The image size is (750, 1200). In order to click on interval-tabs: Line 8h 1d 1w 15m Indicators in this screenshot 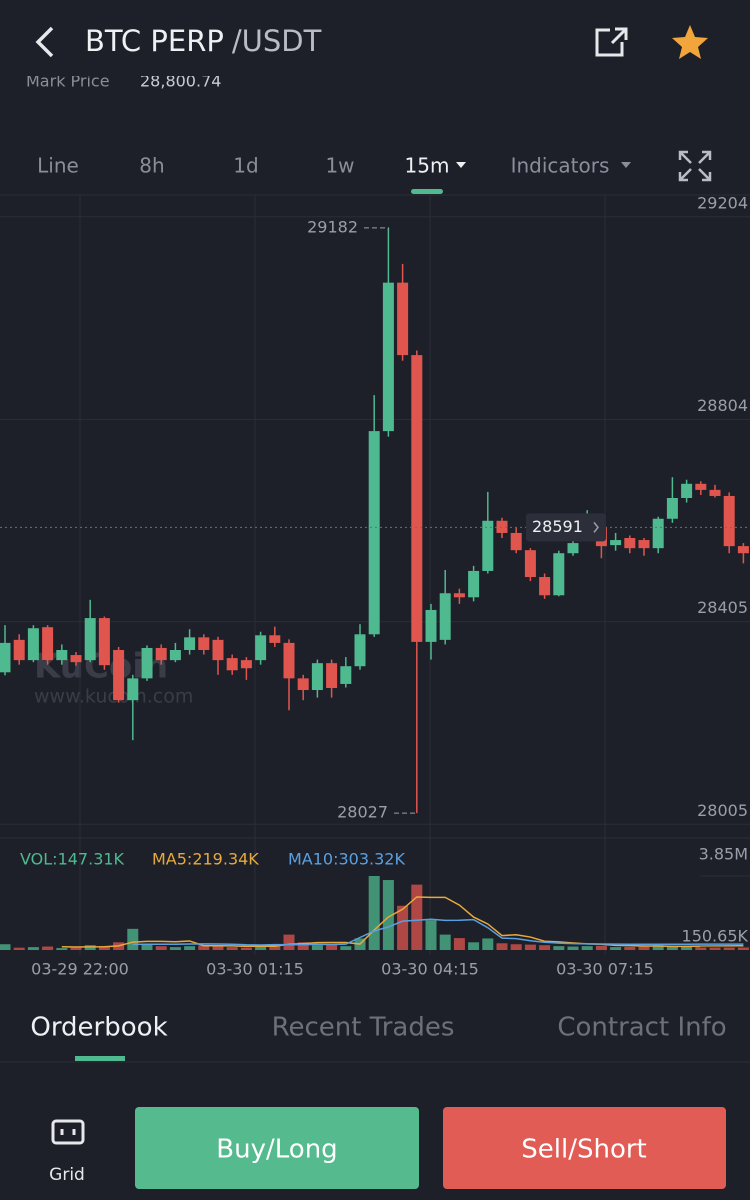, I will do `click(334, 174)`.